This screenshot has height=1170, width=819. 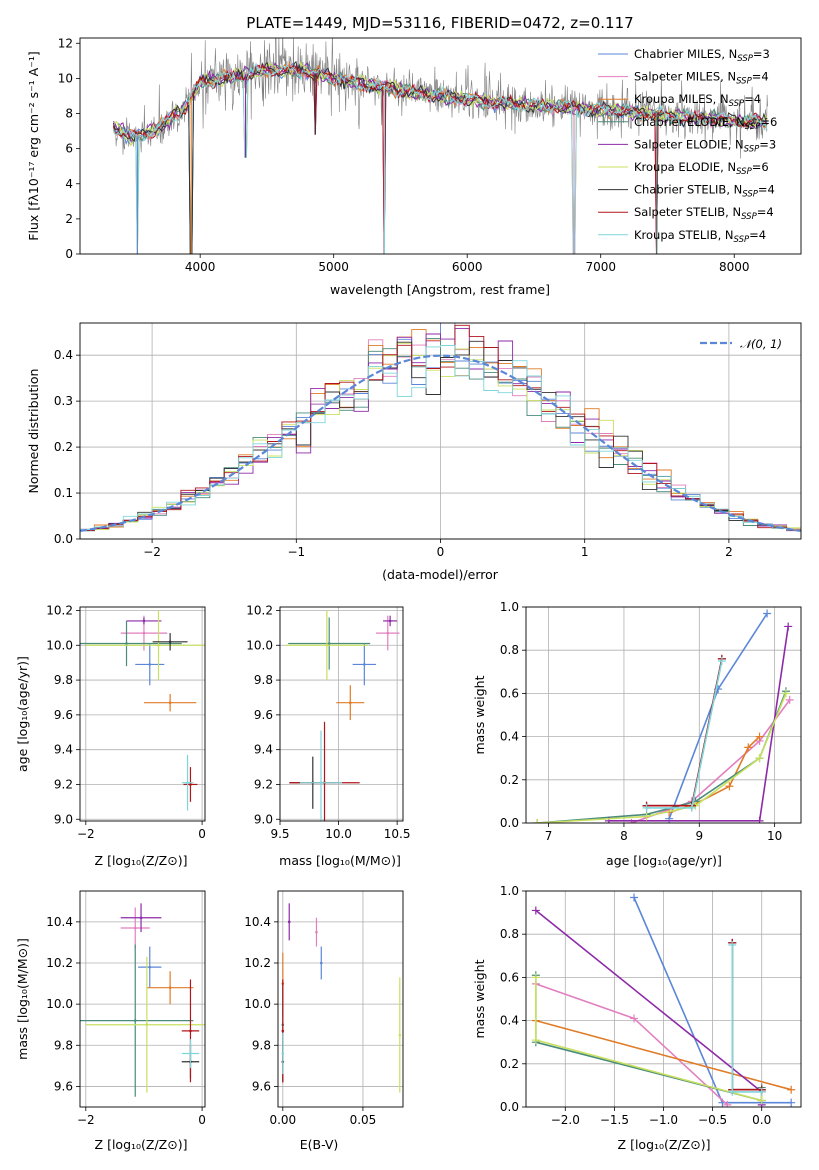 What do you see at coordinates (69, 219) in the screenshot?
I see `ytick-label-spectrum-1: 2` at bounding box center [69, 219].